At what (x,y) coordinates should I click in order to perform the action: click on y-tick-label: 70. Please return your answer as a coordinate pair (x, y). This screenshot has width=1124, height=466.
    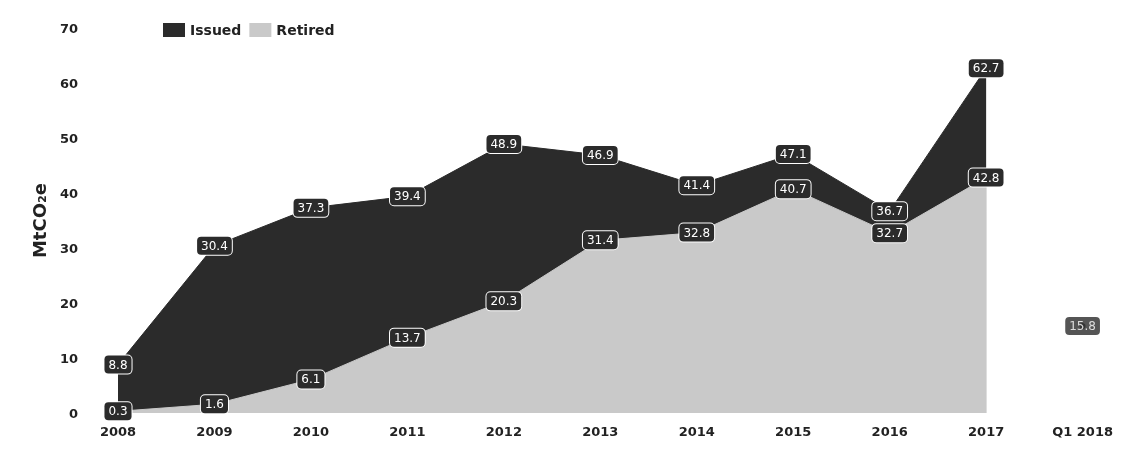
    Looking at the image, I should click on (68, 28).